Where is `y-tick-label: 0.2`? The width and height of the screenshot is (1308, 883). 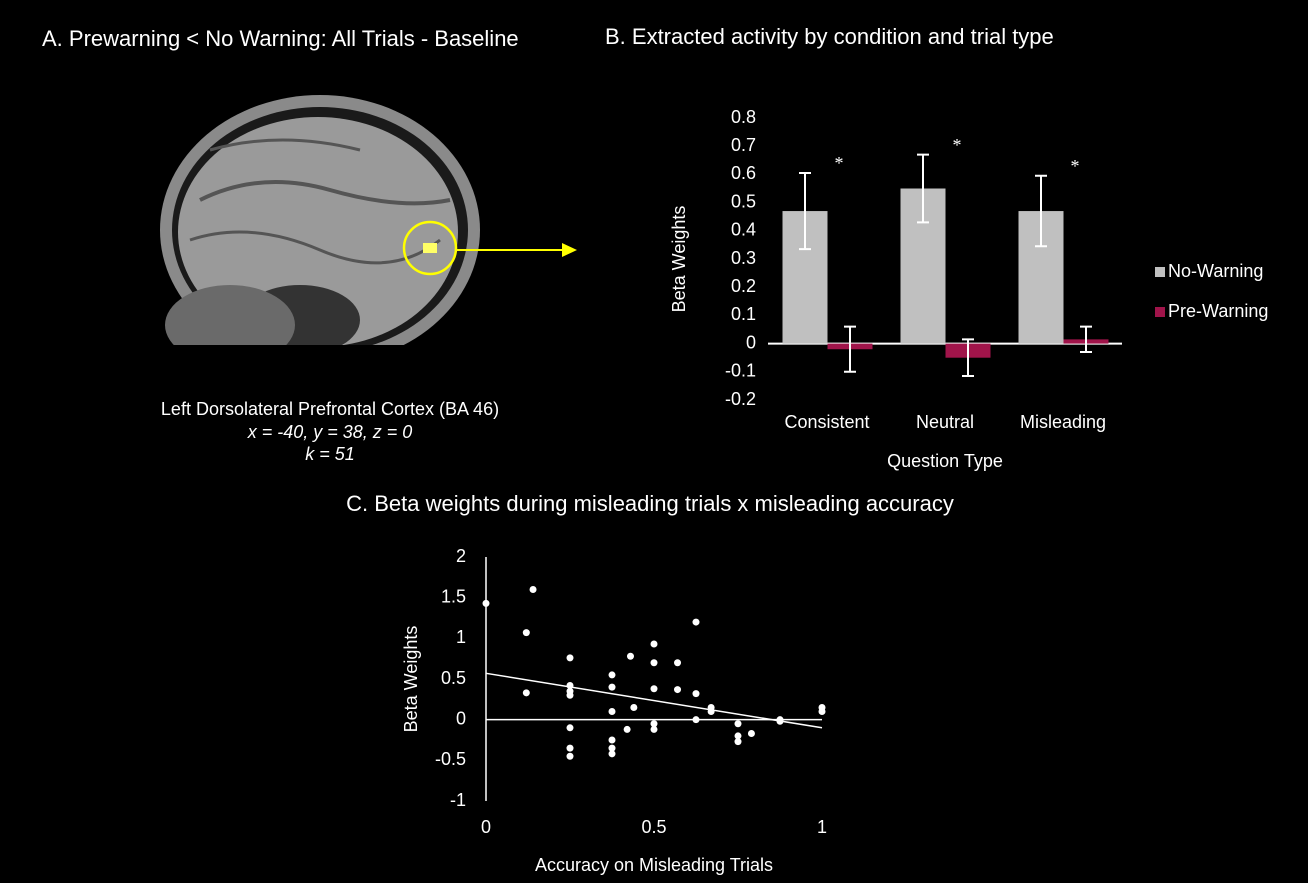 y-tick-label: 0.2 is located at coordinates (743, 286).